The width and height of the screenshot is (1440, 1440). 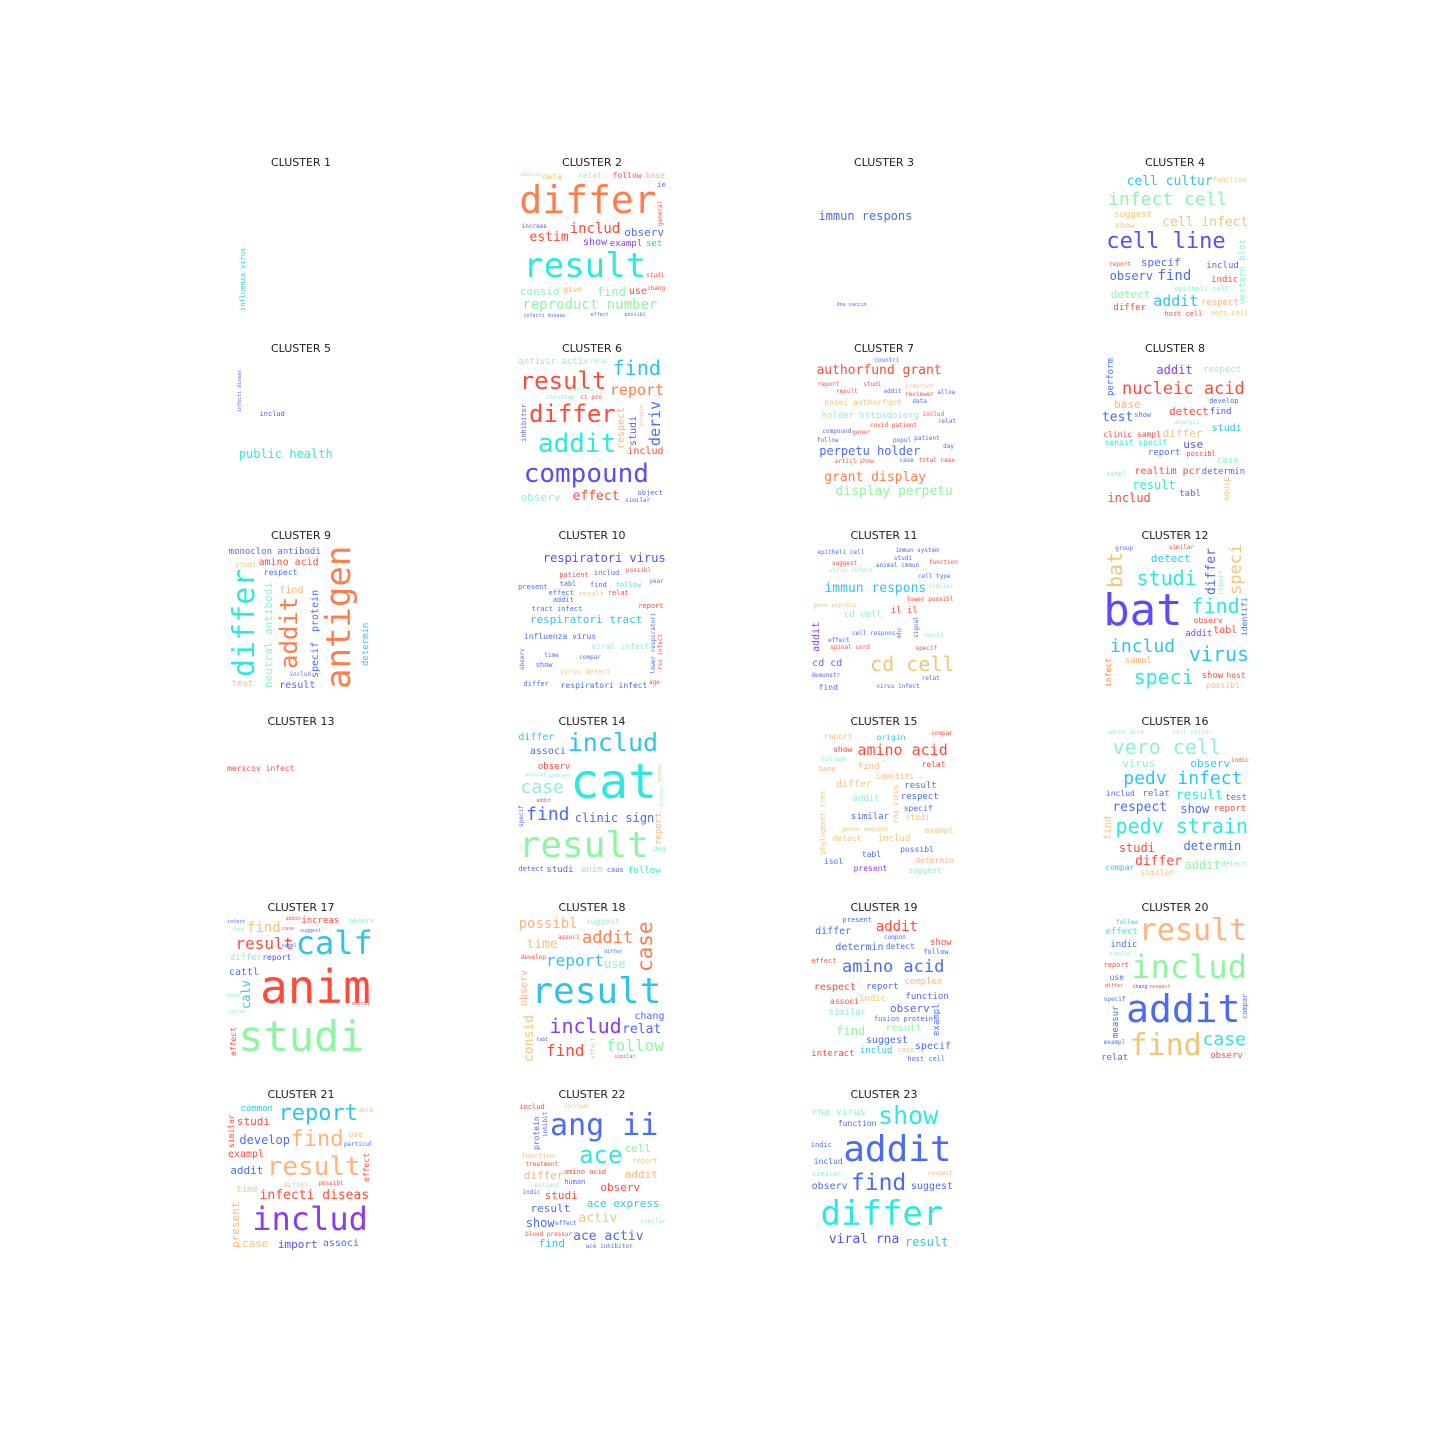 What do you see at coordinates (551, 656) in the screenshot?
I see `cloud-word: time` at bounding box center [551, 656].